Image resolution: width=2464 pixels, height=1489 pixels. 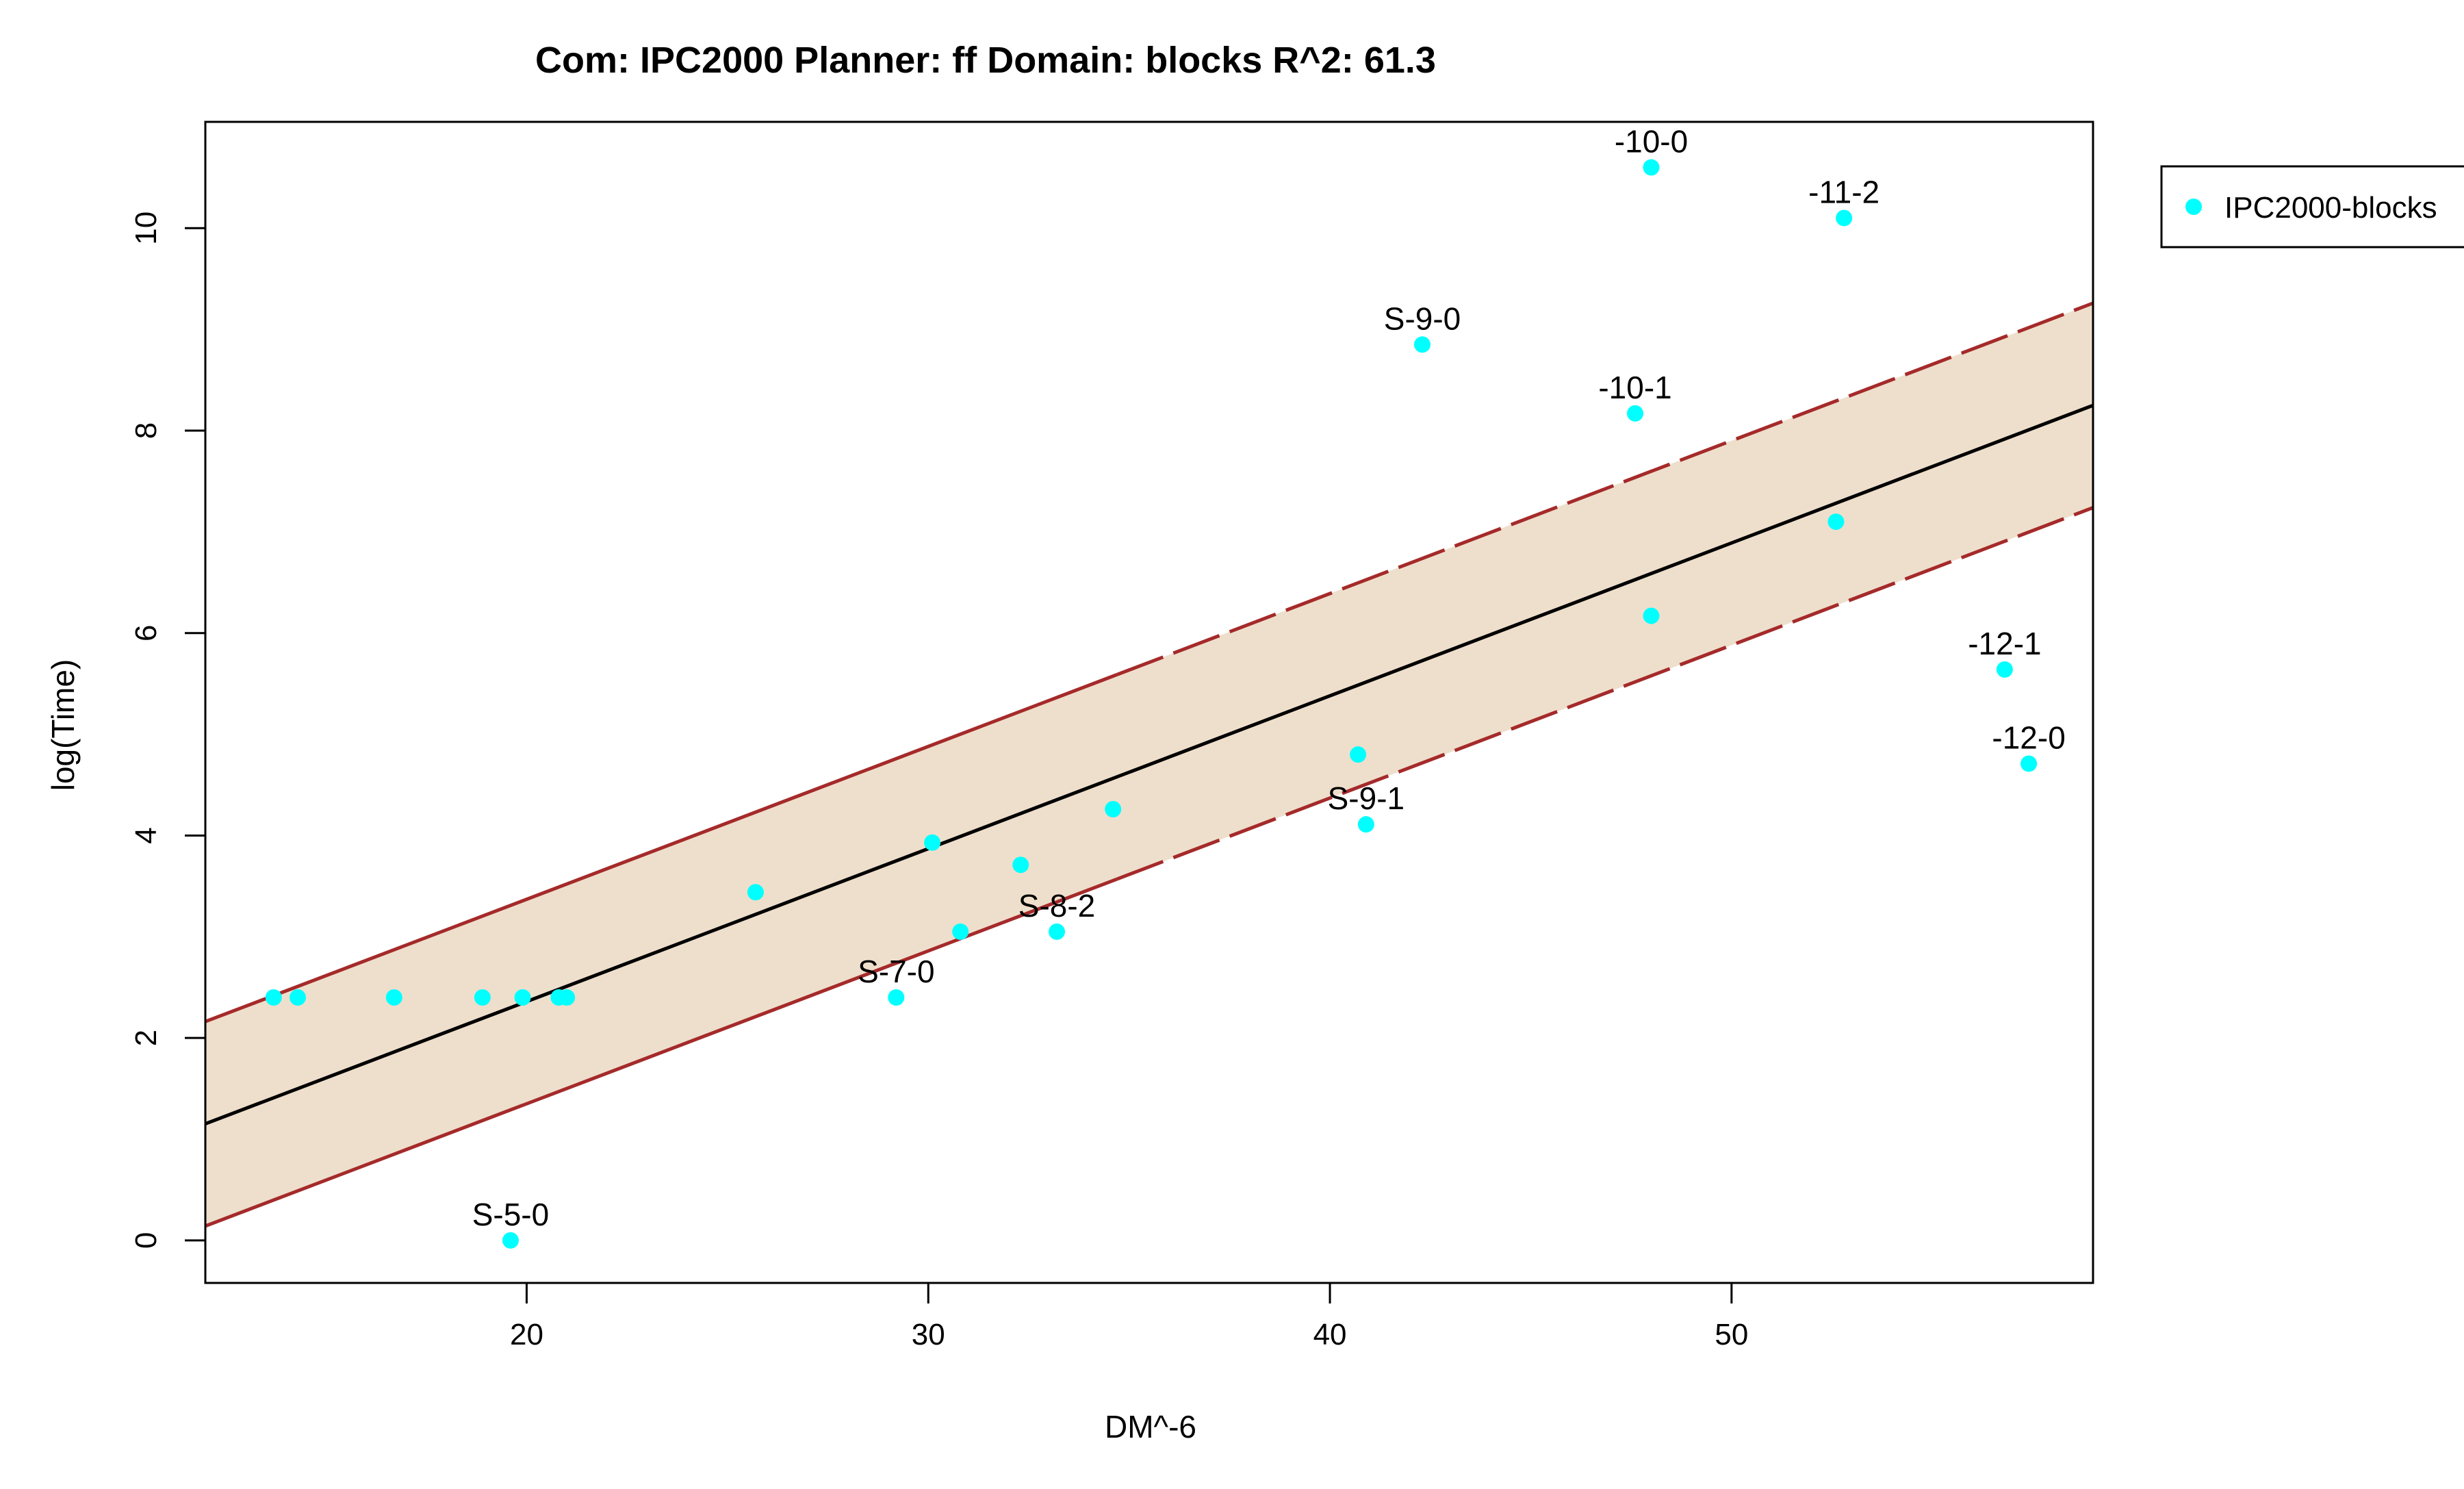 What do you see at coordinates (1605, 488) in the screenshot?
I see `band-upper-edge-dashed` at bounding box center [1605, 488].